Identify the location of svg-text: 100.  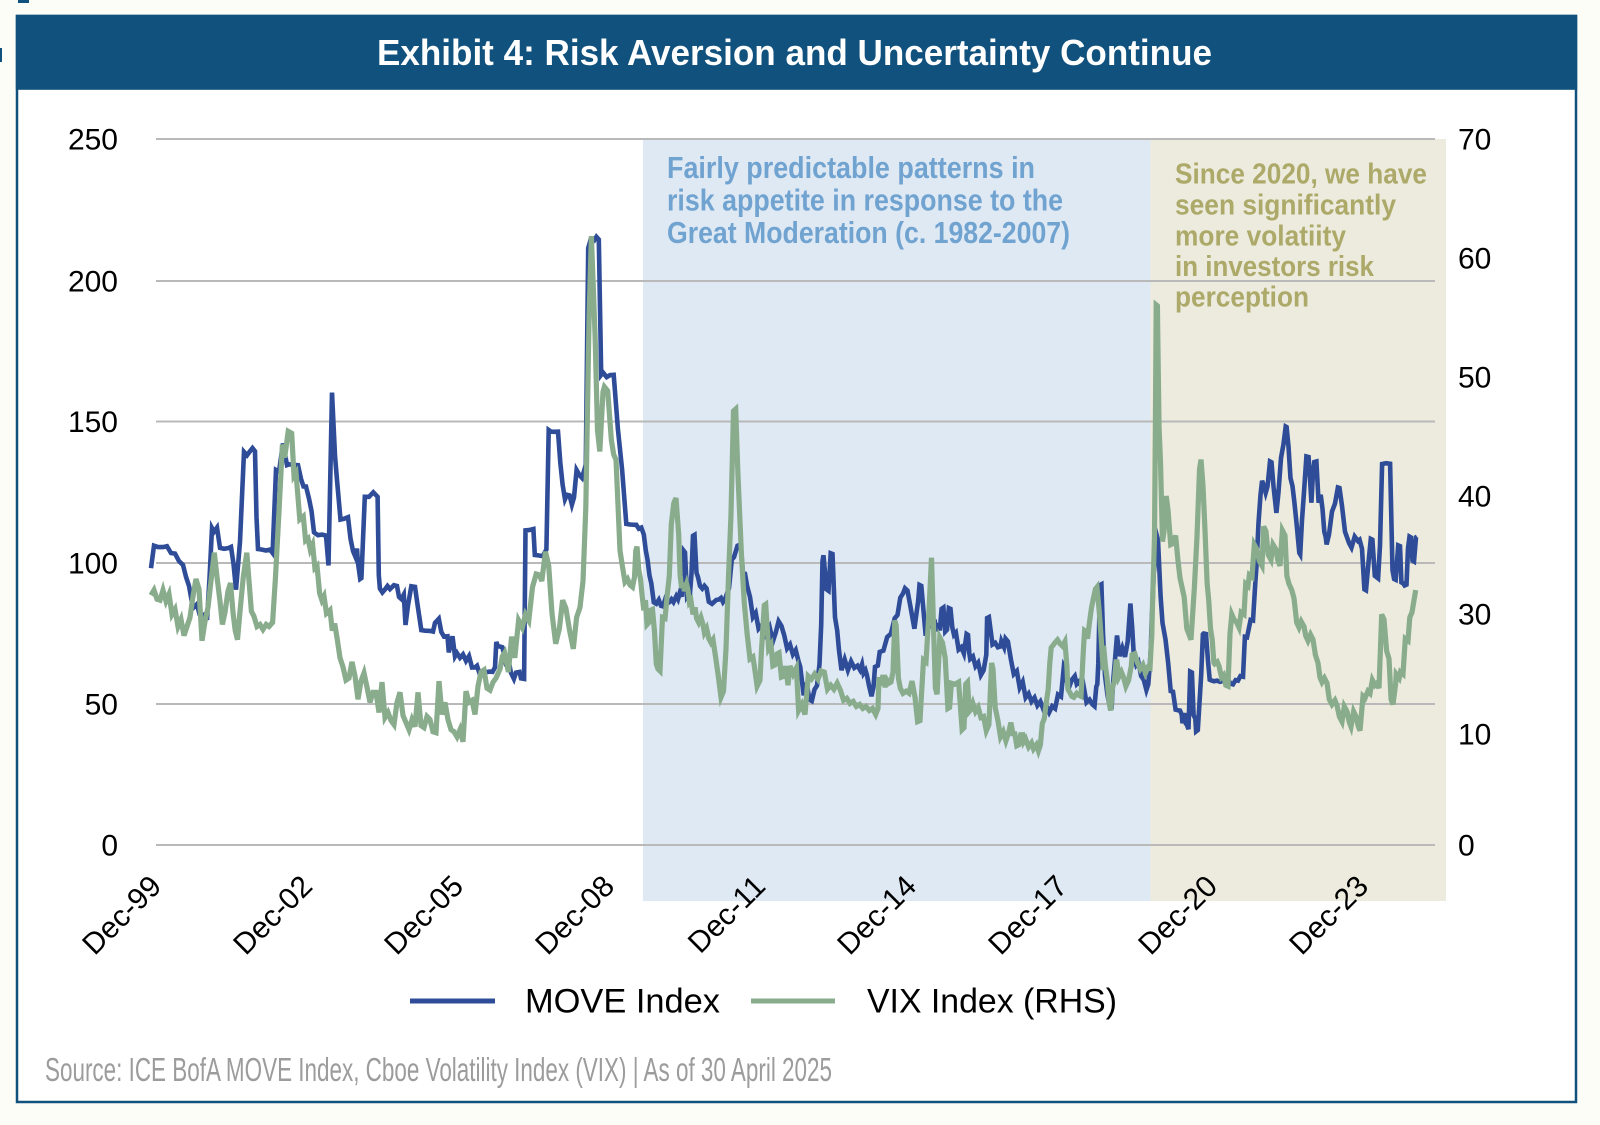
(93, 564).